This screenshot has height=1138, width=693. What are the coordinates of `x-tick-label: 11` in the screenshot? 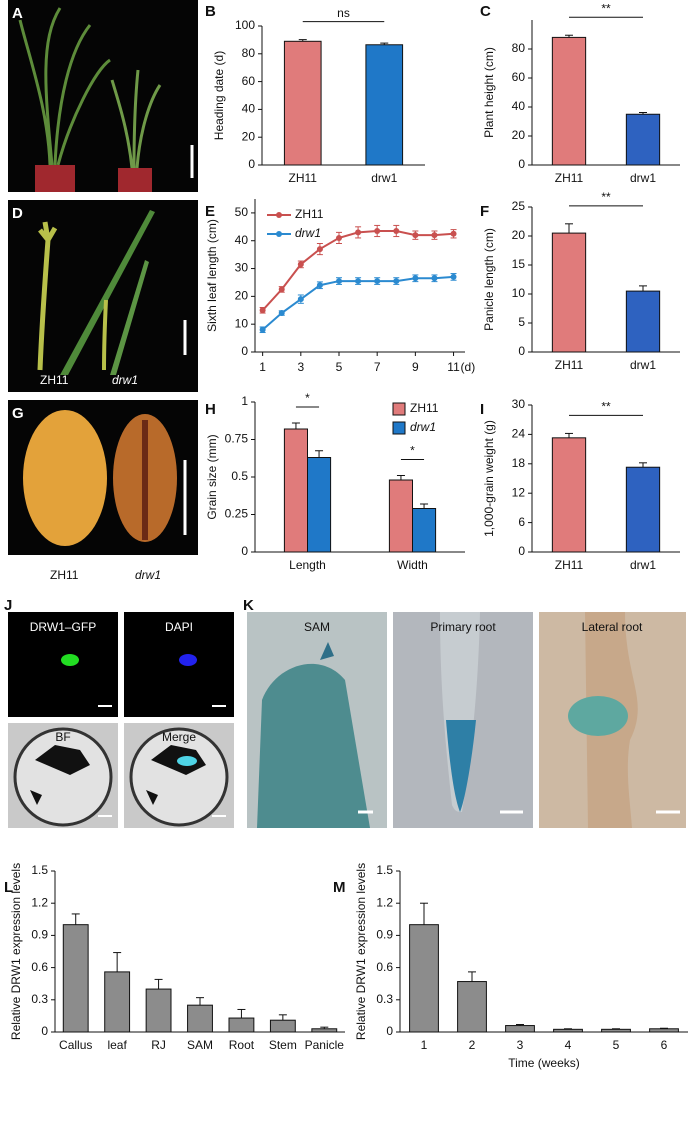 It's located at (453, 367).